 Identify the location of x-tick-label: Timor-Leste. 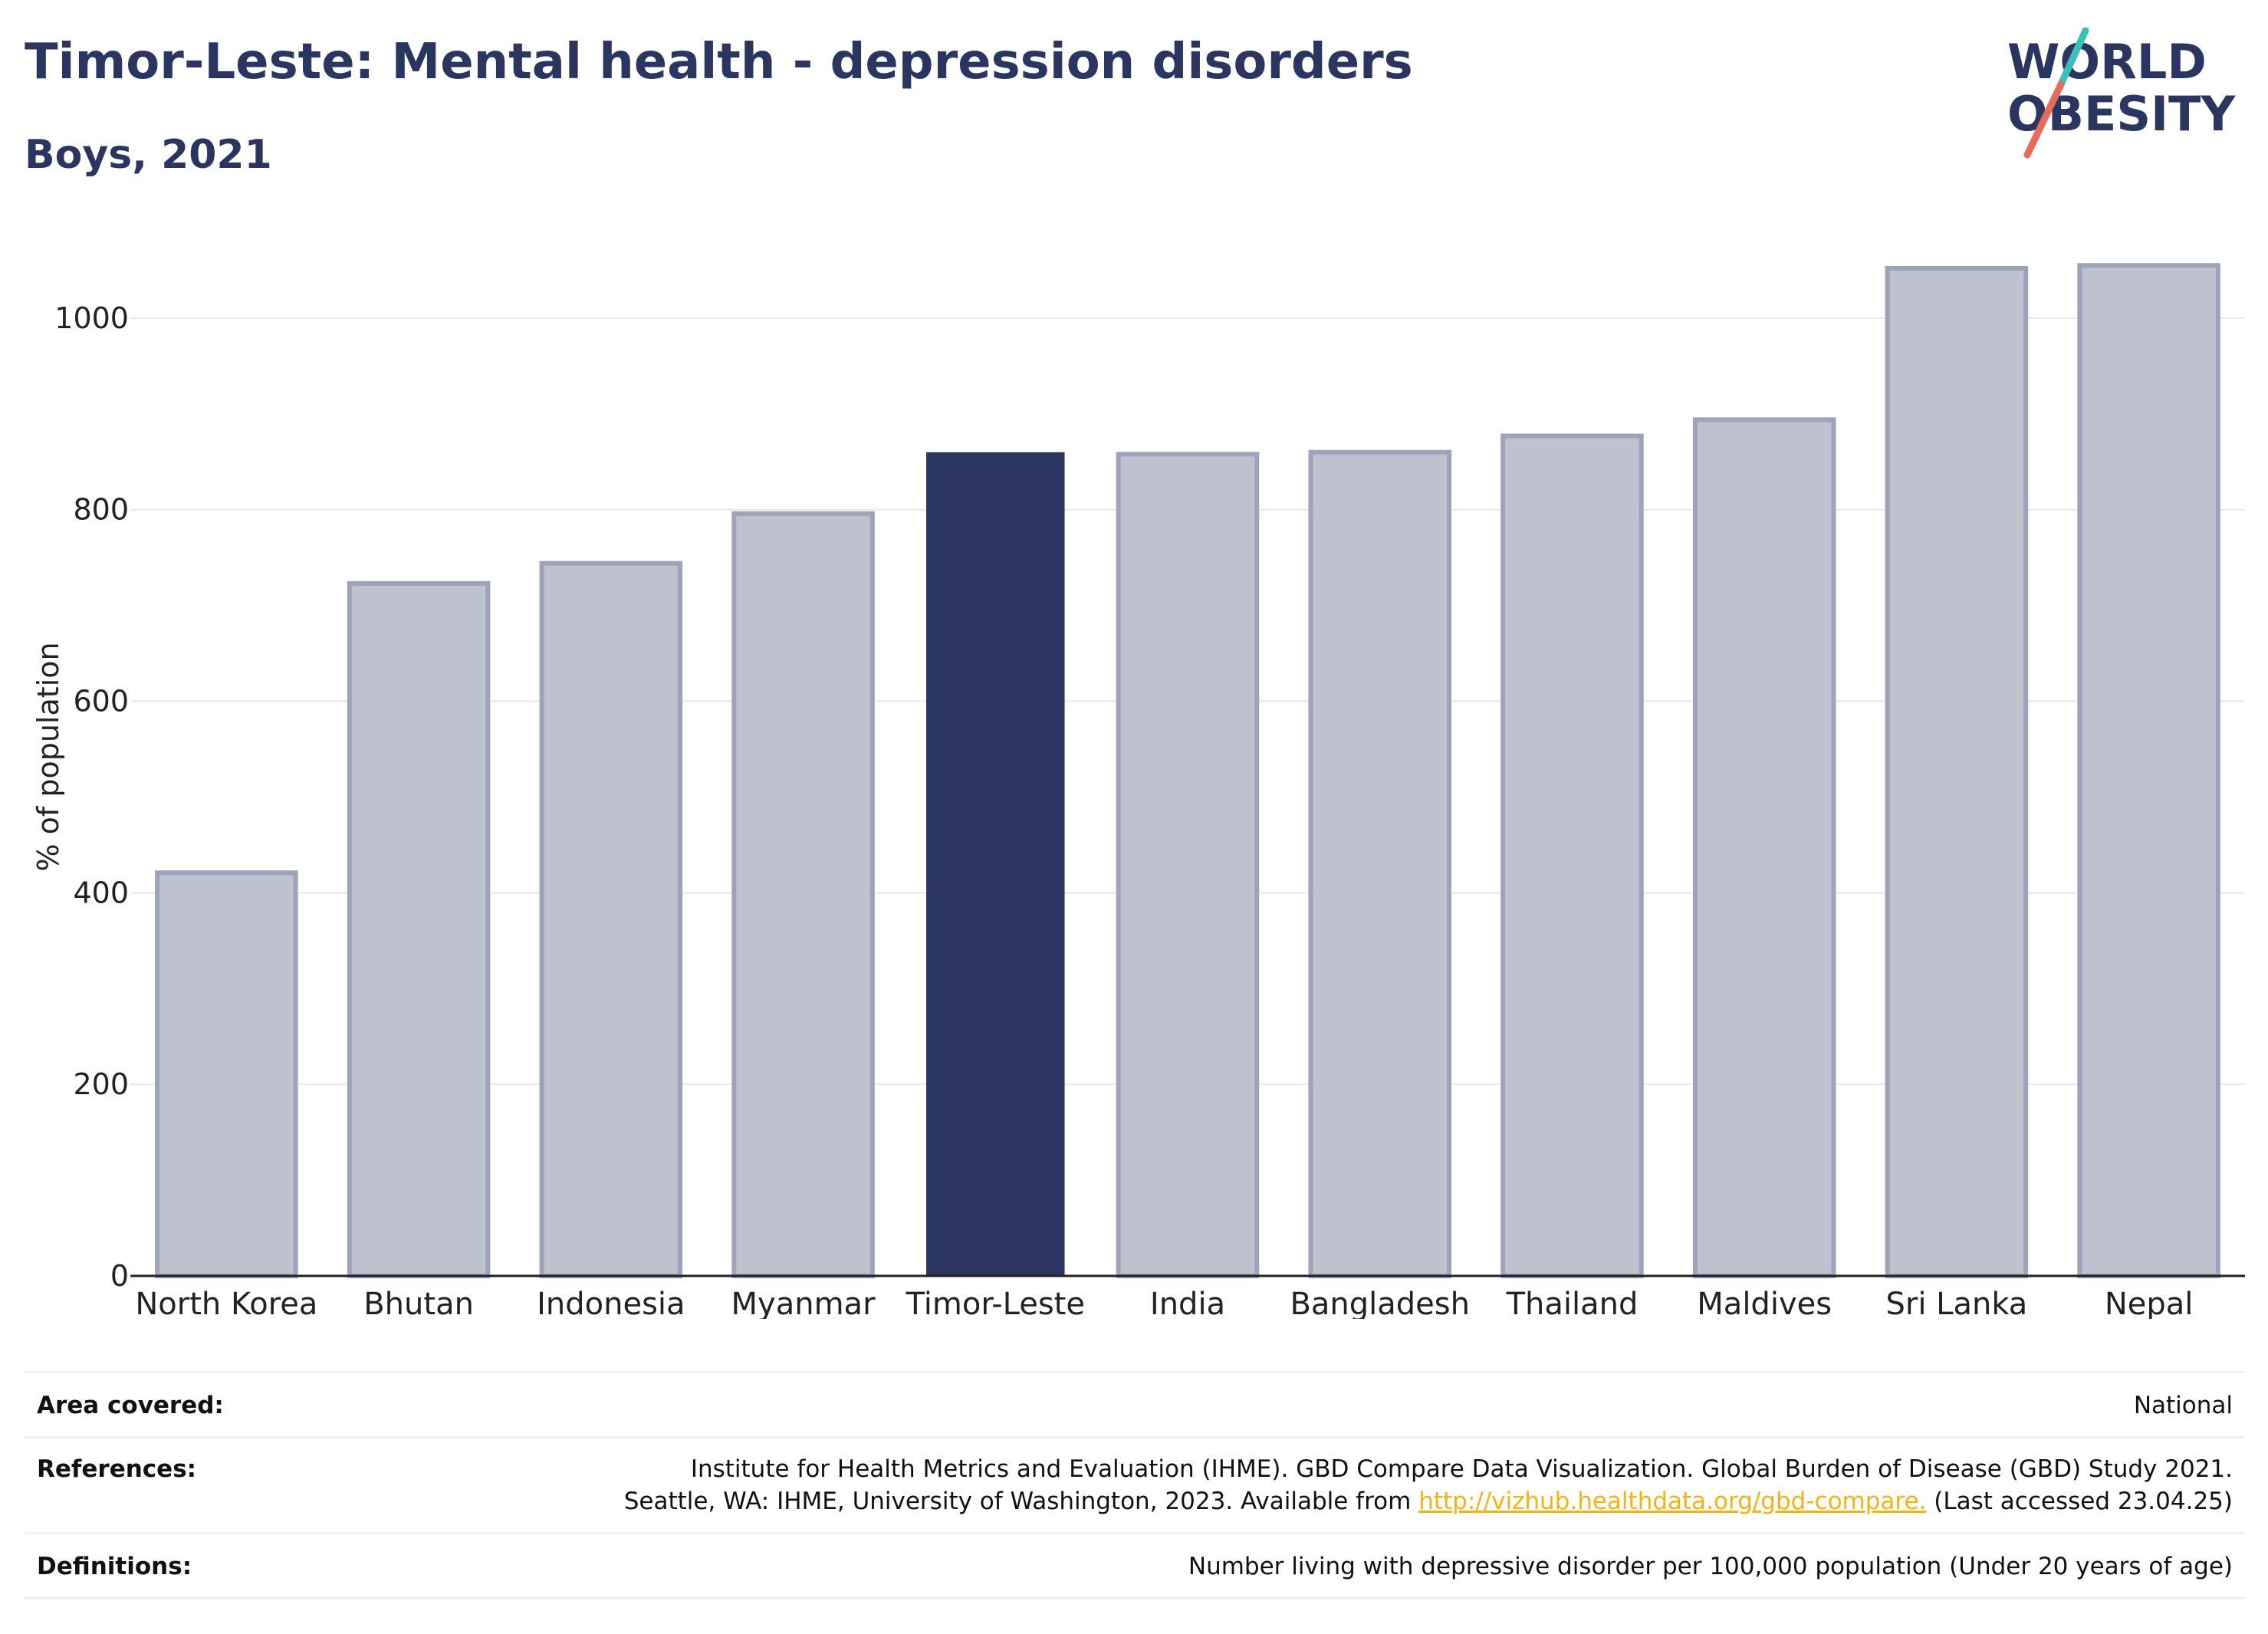
(995, 1303).